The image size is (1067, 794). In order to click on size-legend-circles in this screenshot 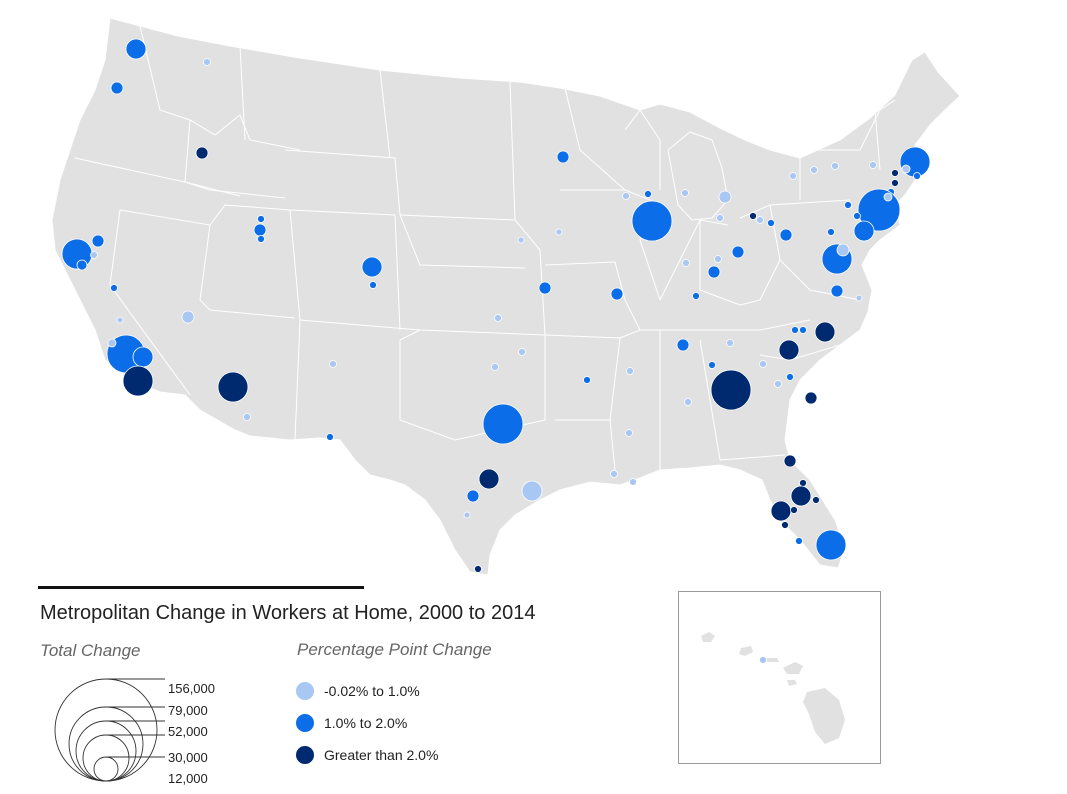, I will do `click(109, 730)`.